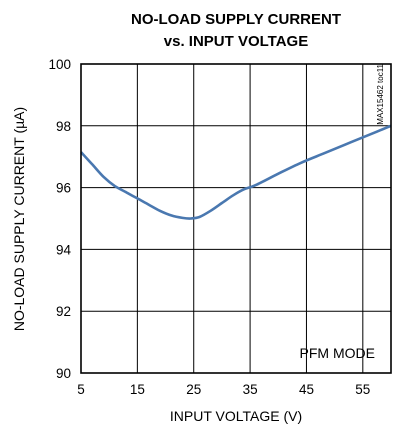 This screenshot has width=406, height=433. I want to click on y-axis-label: NO-LOAD SUPPLY CURRENT (µA), so click(19, 219).